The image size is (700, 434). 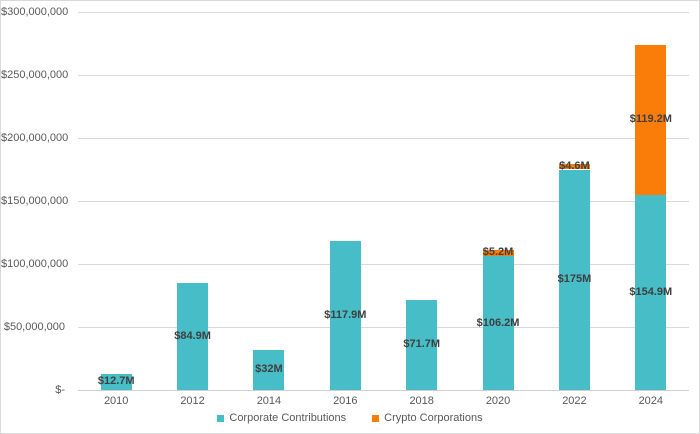 I want to click on x-tick-label-2016: 2016, so click(x=345, y=401).